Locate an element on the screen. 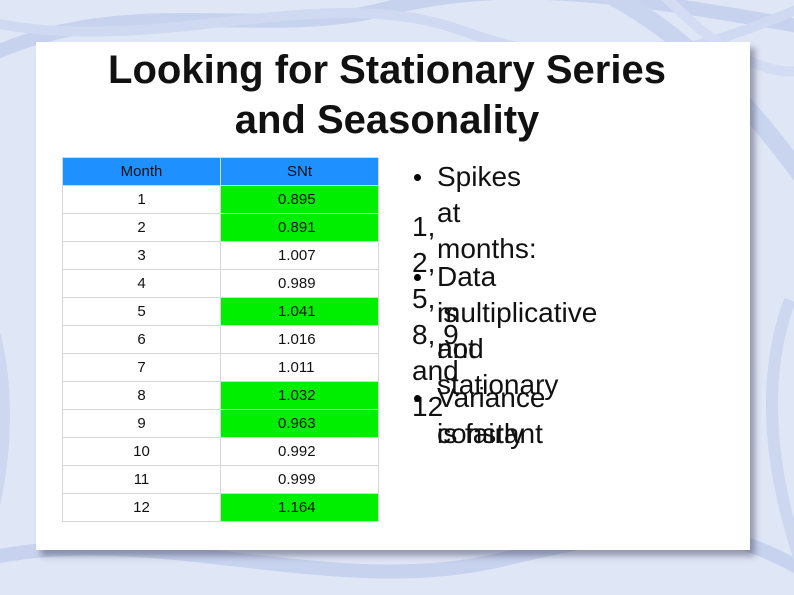 This screenshot has width=794, height=595. table-row: 4 0.989 is located at coordinates (220, 283).